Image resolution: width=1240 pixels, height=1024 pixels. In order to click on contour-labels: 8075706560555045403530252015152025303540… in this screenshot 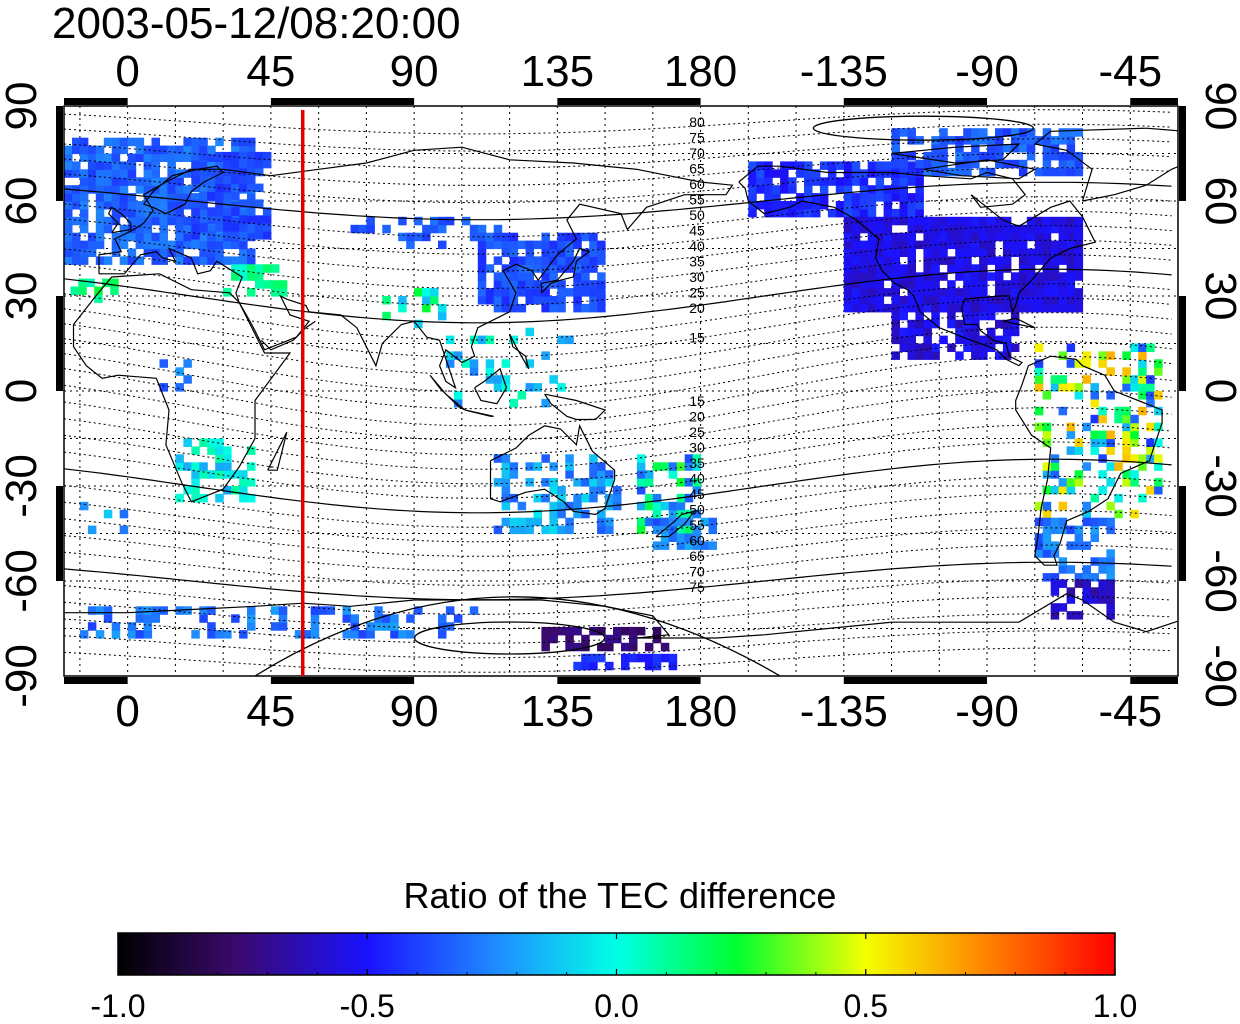, I will do `click(697, 354)`.